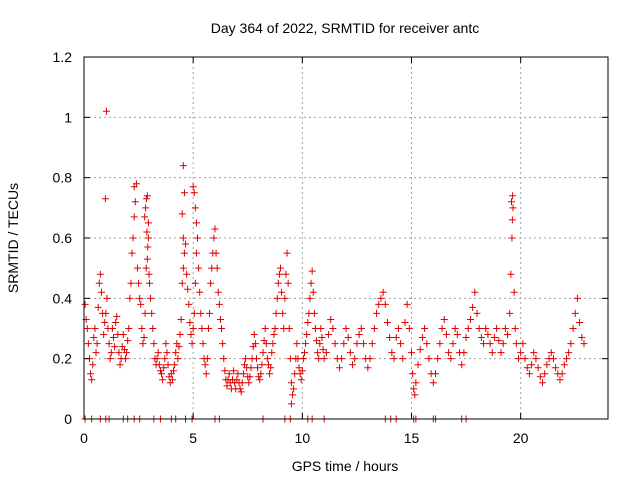 Image resolution: width=640 pixels, height=480 pixels. Describe the element at coordinates (84, 438) in the screenshot. I see `x-tick-label: 0` at that location.